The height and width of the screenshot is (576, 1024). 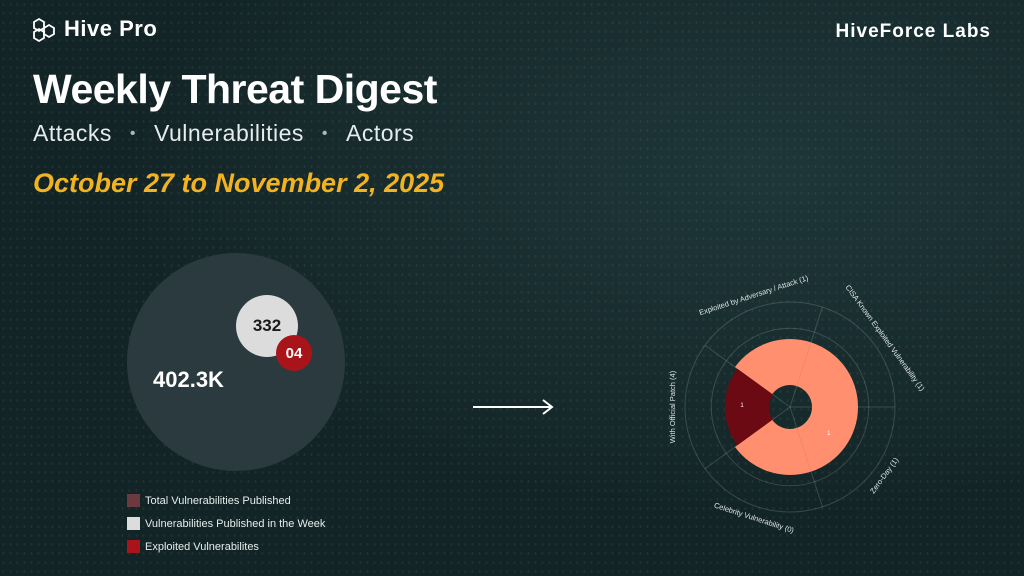 I want to click on legend-label-total: Total Vulnerabilities Published, so click(x=218, y=500).